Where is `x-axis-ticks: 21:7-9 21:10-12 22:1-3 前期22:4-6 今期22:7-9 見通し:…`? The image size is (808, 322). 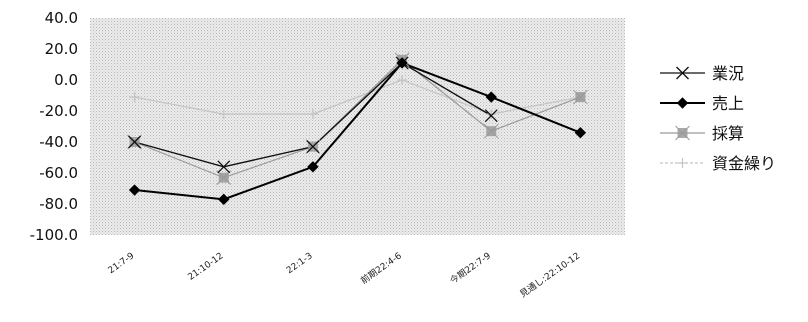 x-axis-ticks: 21:7-9 21:10-12 22:1-3 前期22:4-6 今期22:7-9 見通し:… is located at coordinates (344, 274).